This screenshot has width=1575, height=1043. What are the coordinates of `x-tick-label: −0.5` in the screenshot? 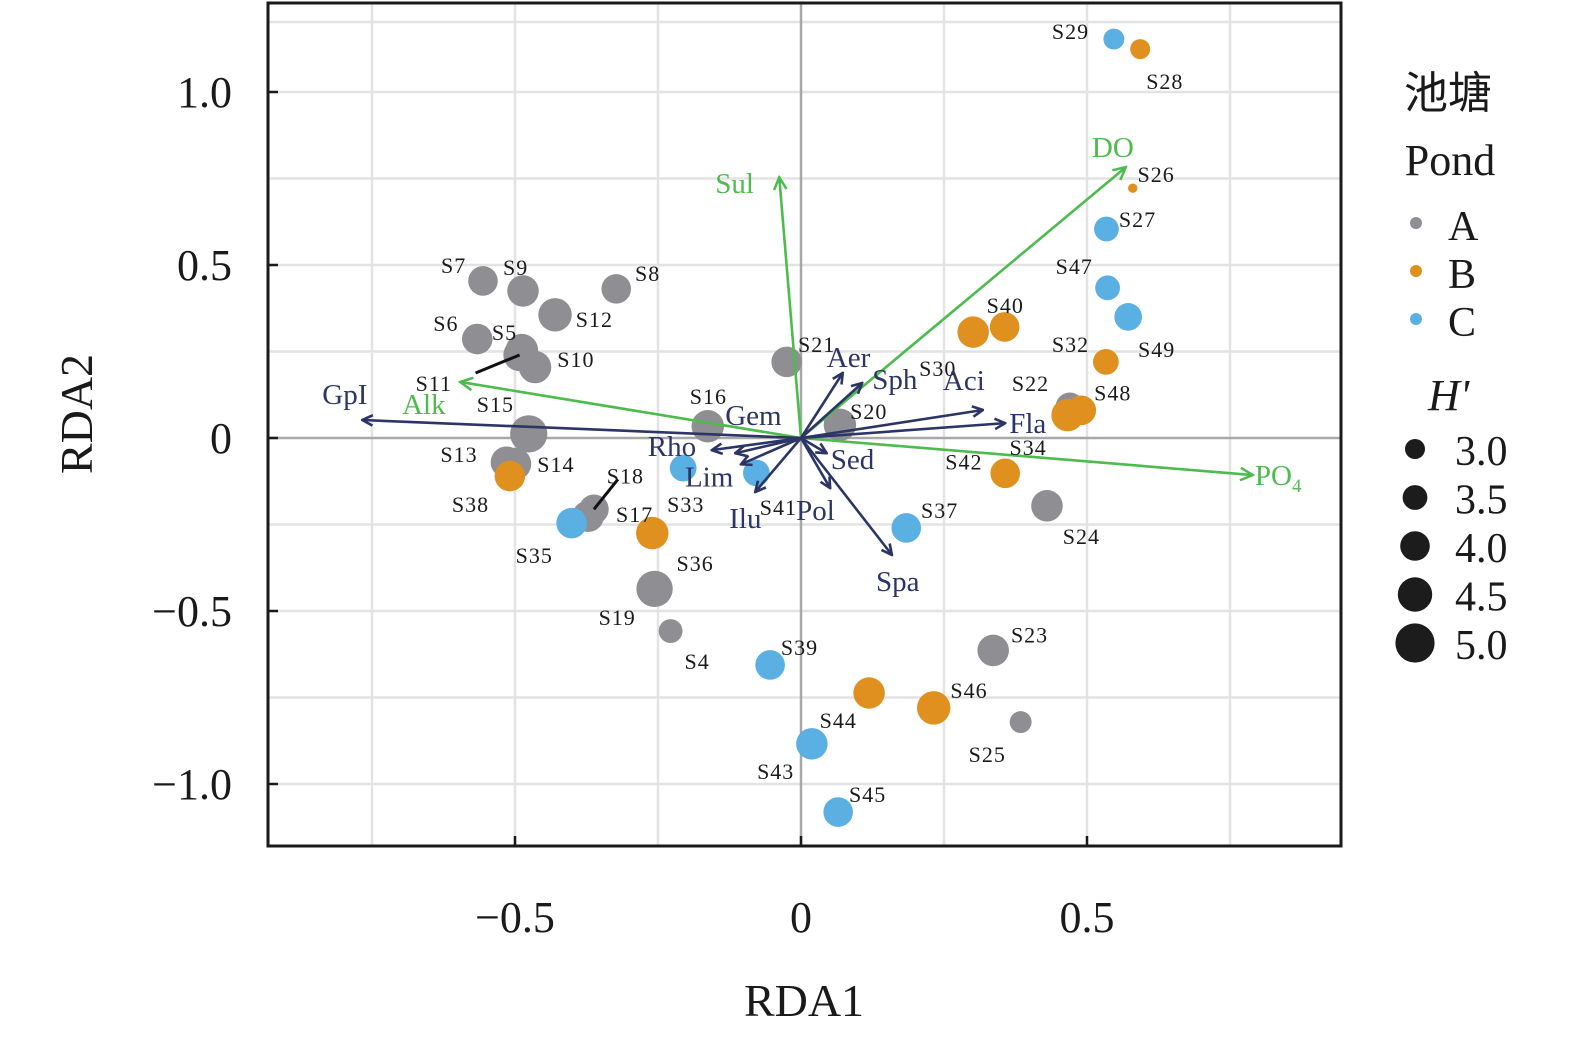 It's located at (515, 917).